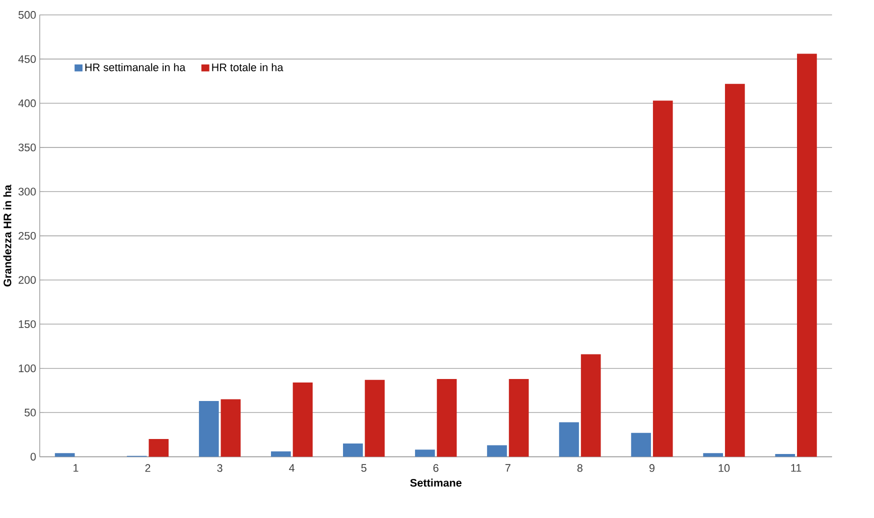 The width and height of the screenshot is (874, 518). What do you see at coordinates (27, 103) in the screenshot?
I see `y-tick-label: 400` at bounding box center [27, 103].